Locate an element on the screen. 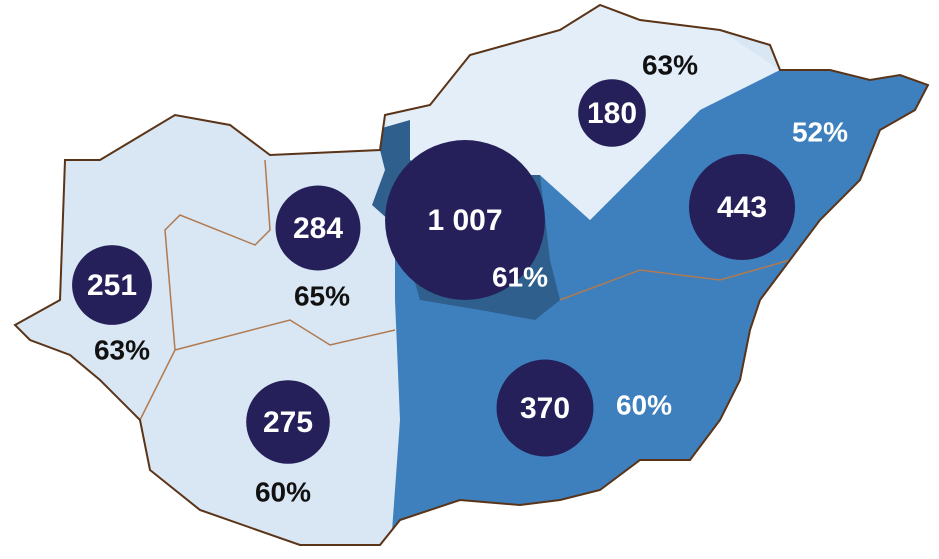 The image size is (939, 559). bubble-label: 275 is located at coordinates (288, 422).